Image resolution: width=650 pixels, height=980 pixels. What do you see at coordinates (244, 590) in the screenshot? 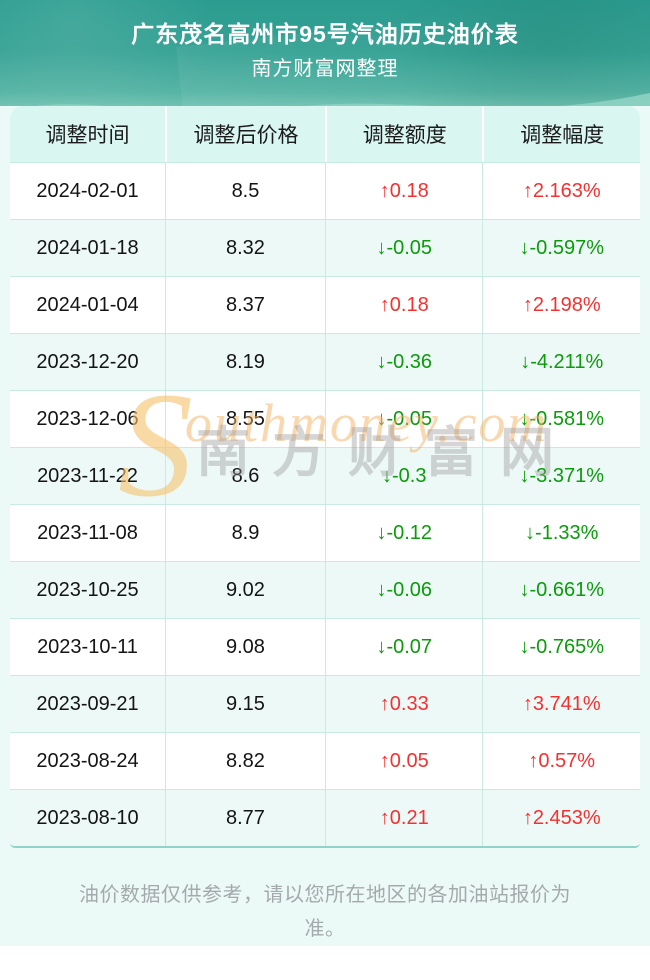
I see `cell-price: 9.02` at bounding box center [244, 590].